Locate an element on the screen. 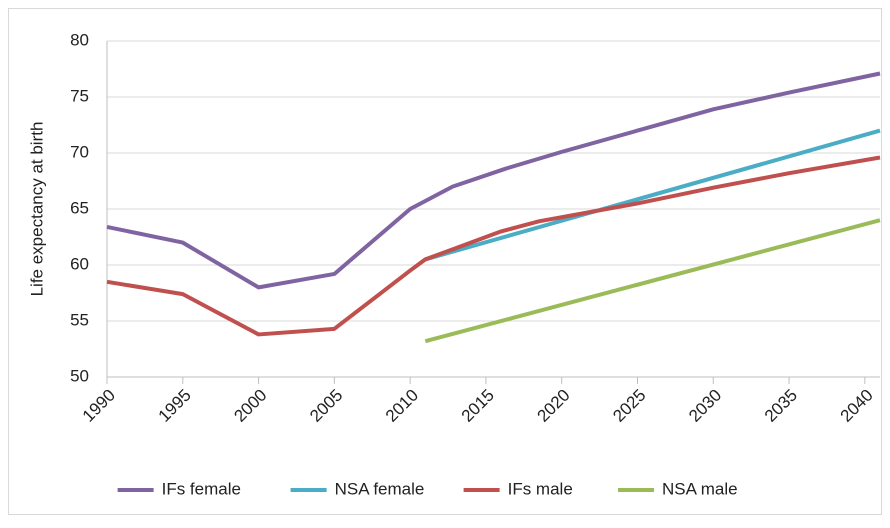 The image size is (890, 528). legend-label: NSA female is located at coordinates (380, 488).